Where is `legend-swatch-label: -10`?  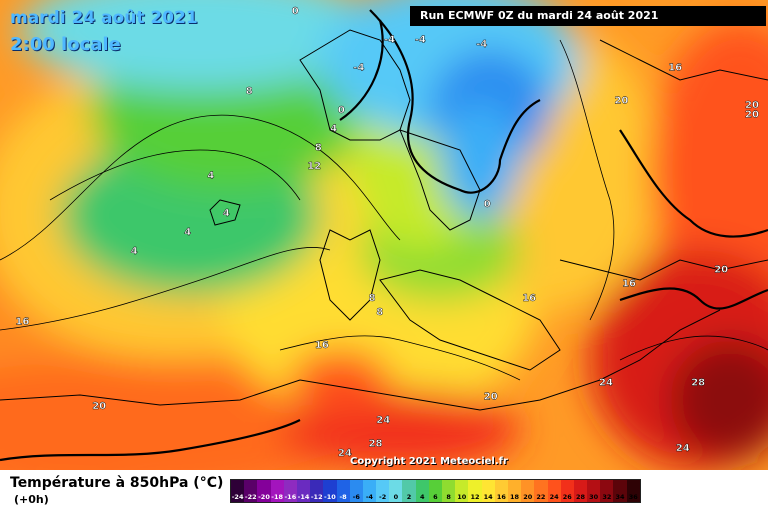 legend-swatch-label: -10 is located at coordinates (330, 497).